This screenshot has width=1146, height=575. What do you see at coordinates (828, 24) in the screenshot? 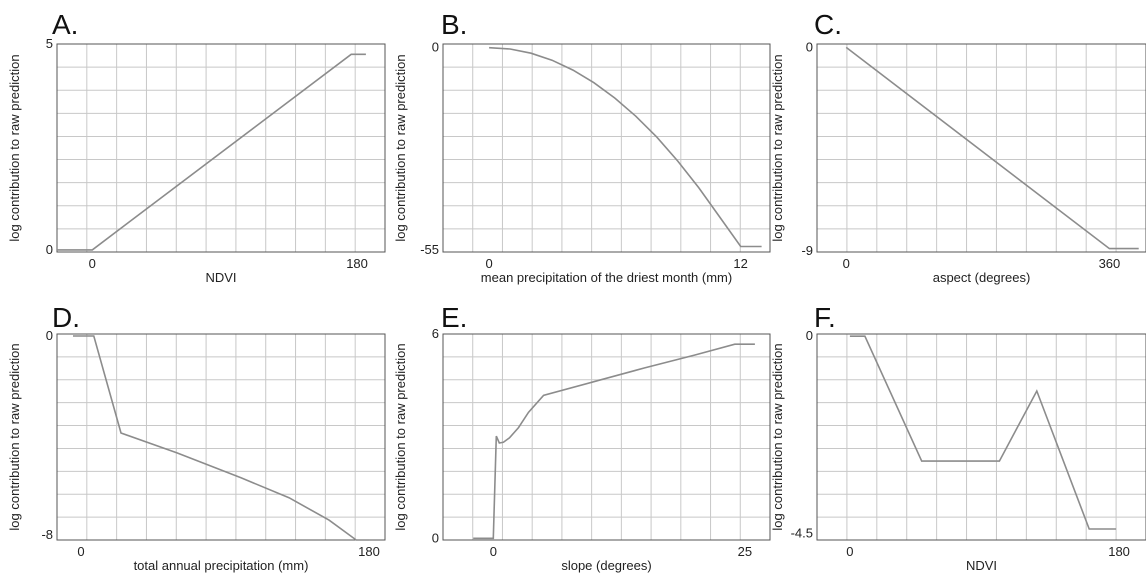
I see `panel-letter: C.` at bounding box center [828, 24].